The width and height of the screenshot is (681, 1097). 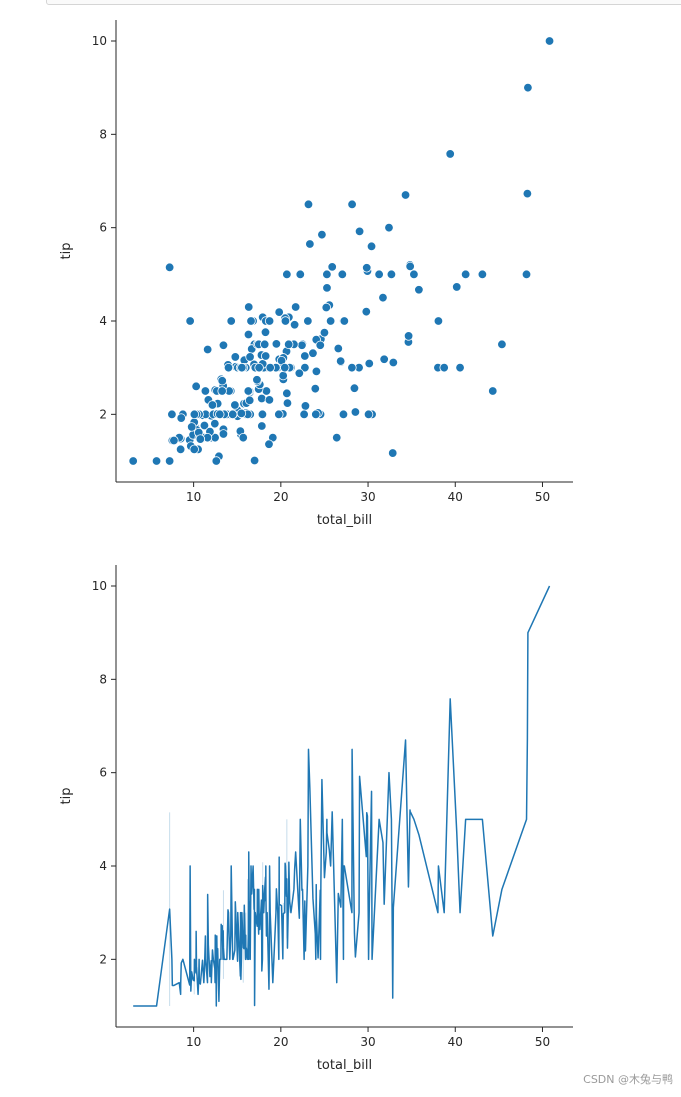 I want to click on x-tick-label: 40, so click(x=455, y=1042).